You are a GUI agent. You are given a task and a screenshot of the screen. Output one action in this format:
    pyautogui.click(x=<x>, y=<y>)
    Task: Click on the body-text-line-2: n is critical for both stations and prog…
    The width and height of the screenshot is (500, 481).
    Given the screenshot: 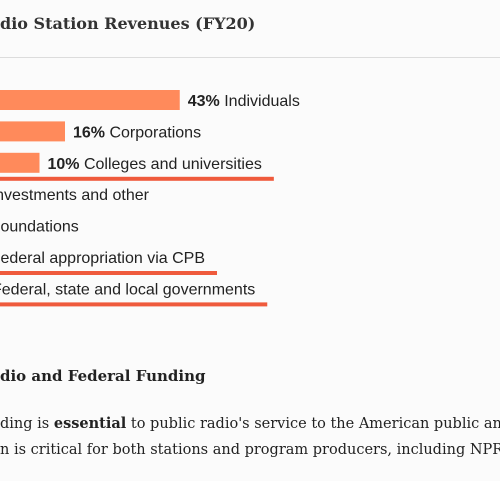 What is the action you would take?
    pyautogui.click(x=250, y=450)
    